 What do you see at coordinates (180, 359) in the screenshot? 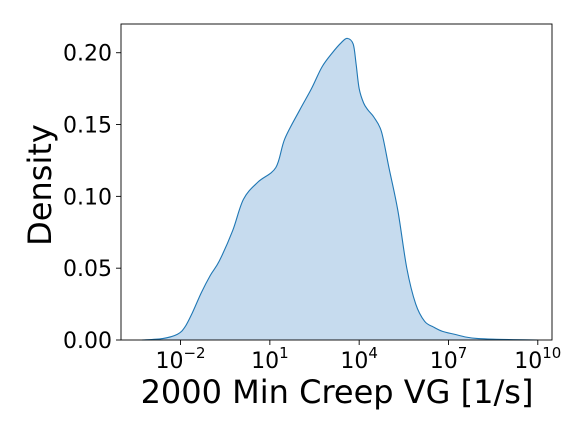
I see `x-tick-label-0: 10⁻²` at bounding box center [180, 359].